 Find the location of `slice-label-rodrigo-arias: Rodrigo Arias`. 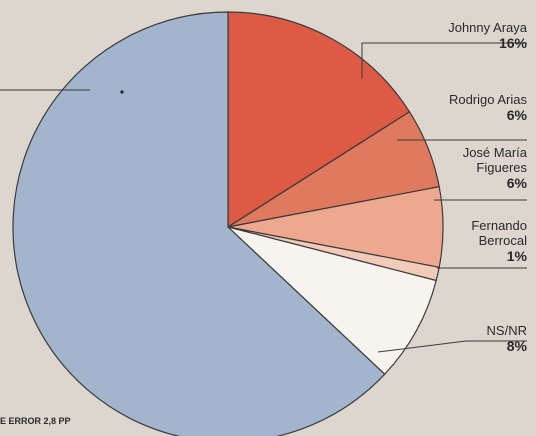

slice-label-rodrigo-arias: Rodrigo Arias is located at coordinates (488, 99).